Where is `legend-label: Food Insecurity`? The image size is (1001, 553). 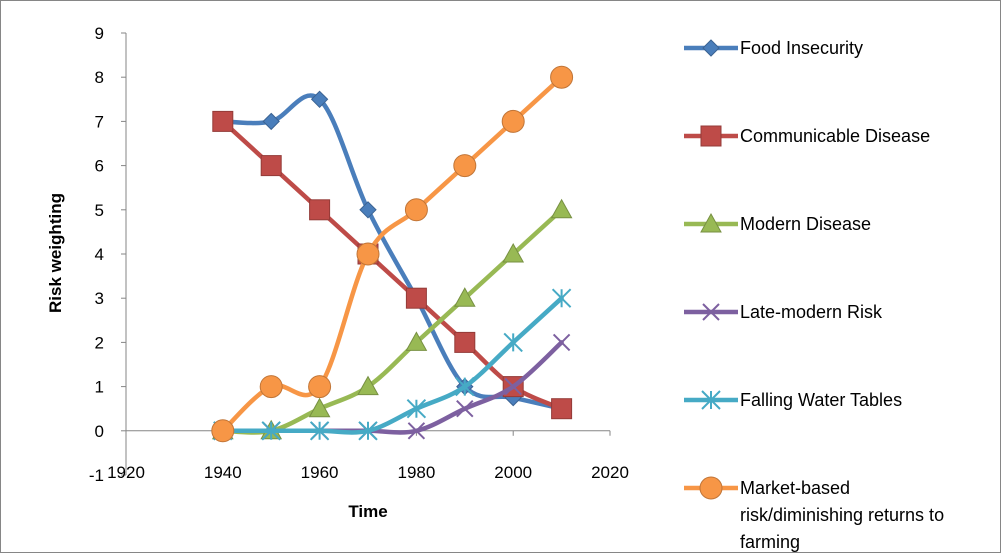 legend-label: Food Insecurity is located at coordinates (801, 48).